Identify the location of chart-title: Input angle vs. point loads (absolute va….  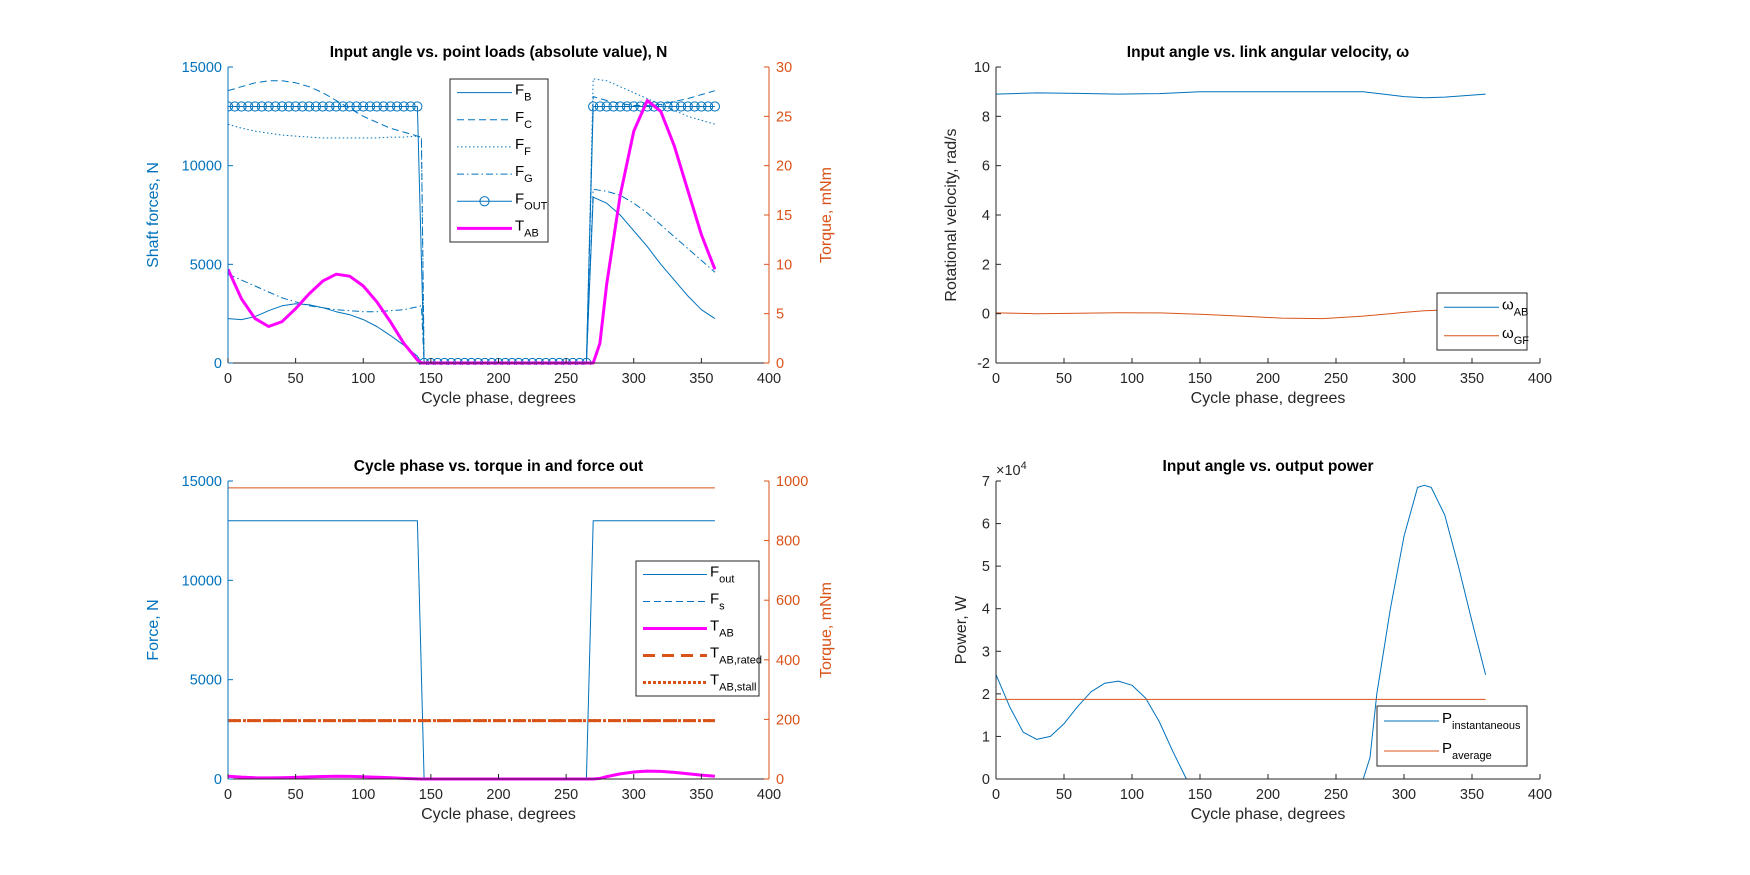
(499, 52).